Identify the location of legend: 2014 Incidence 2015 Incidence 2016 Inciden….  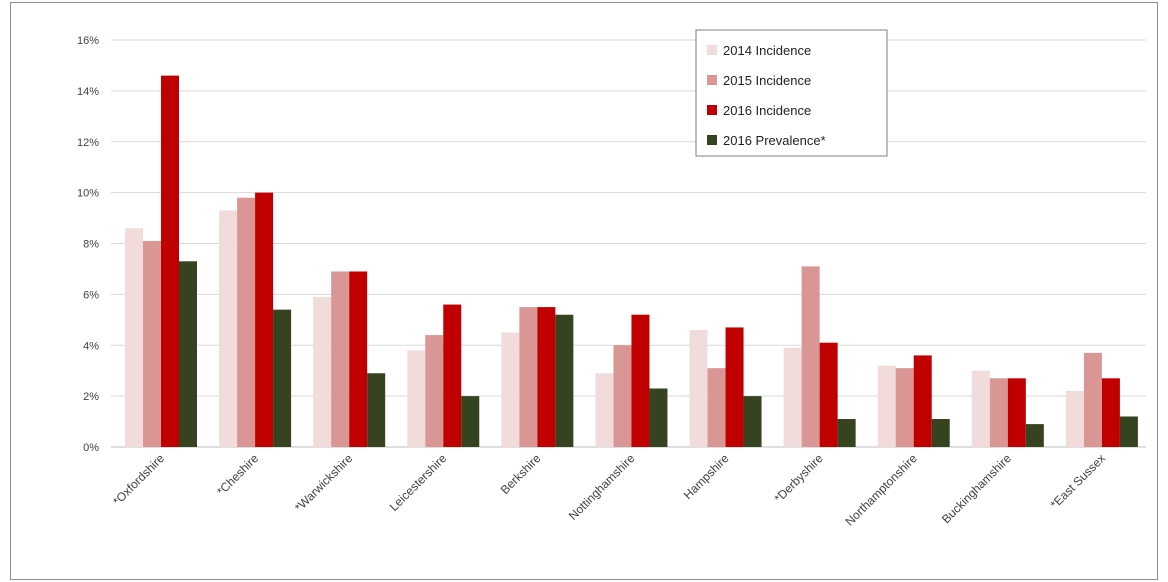
(791, 93).